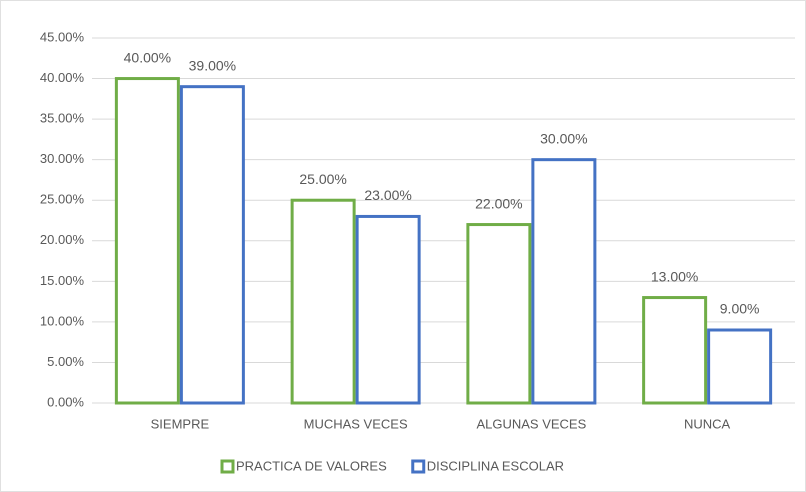 The image size is (806, 492). I want to click on data-label: 30.00%, so click(563, 138).